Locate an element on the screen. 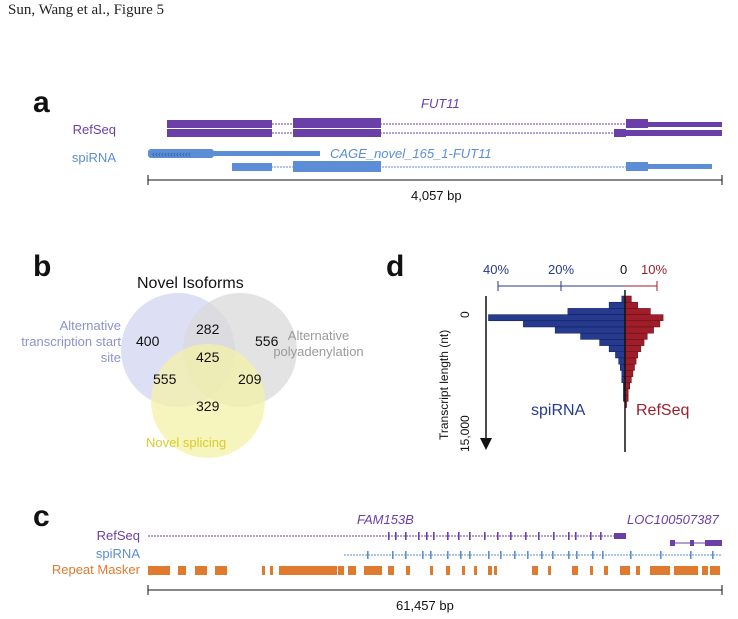 The height and width of the screenshot is (619, 738). venn-label-splicing: Novel splicing is located at coordinates (186, 442).